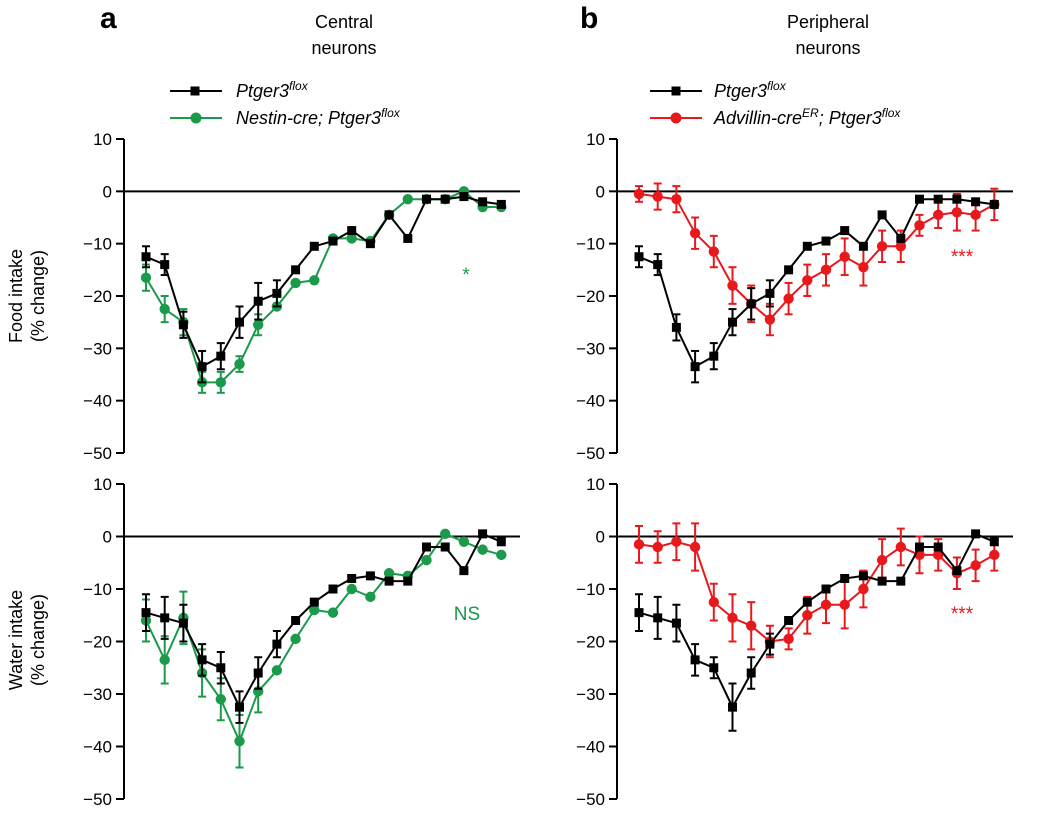 The image size is (1051, 817). I want to click on row-label-water: Water intake, so click(16, 640).